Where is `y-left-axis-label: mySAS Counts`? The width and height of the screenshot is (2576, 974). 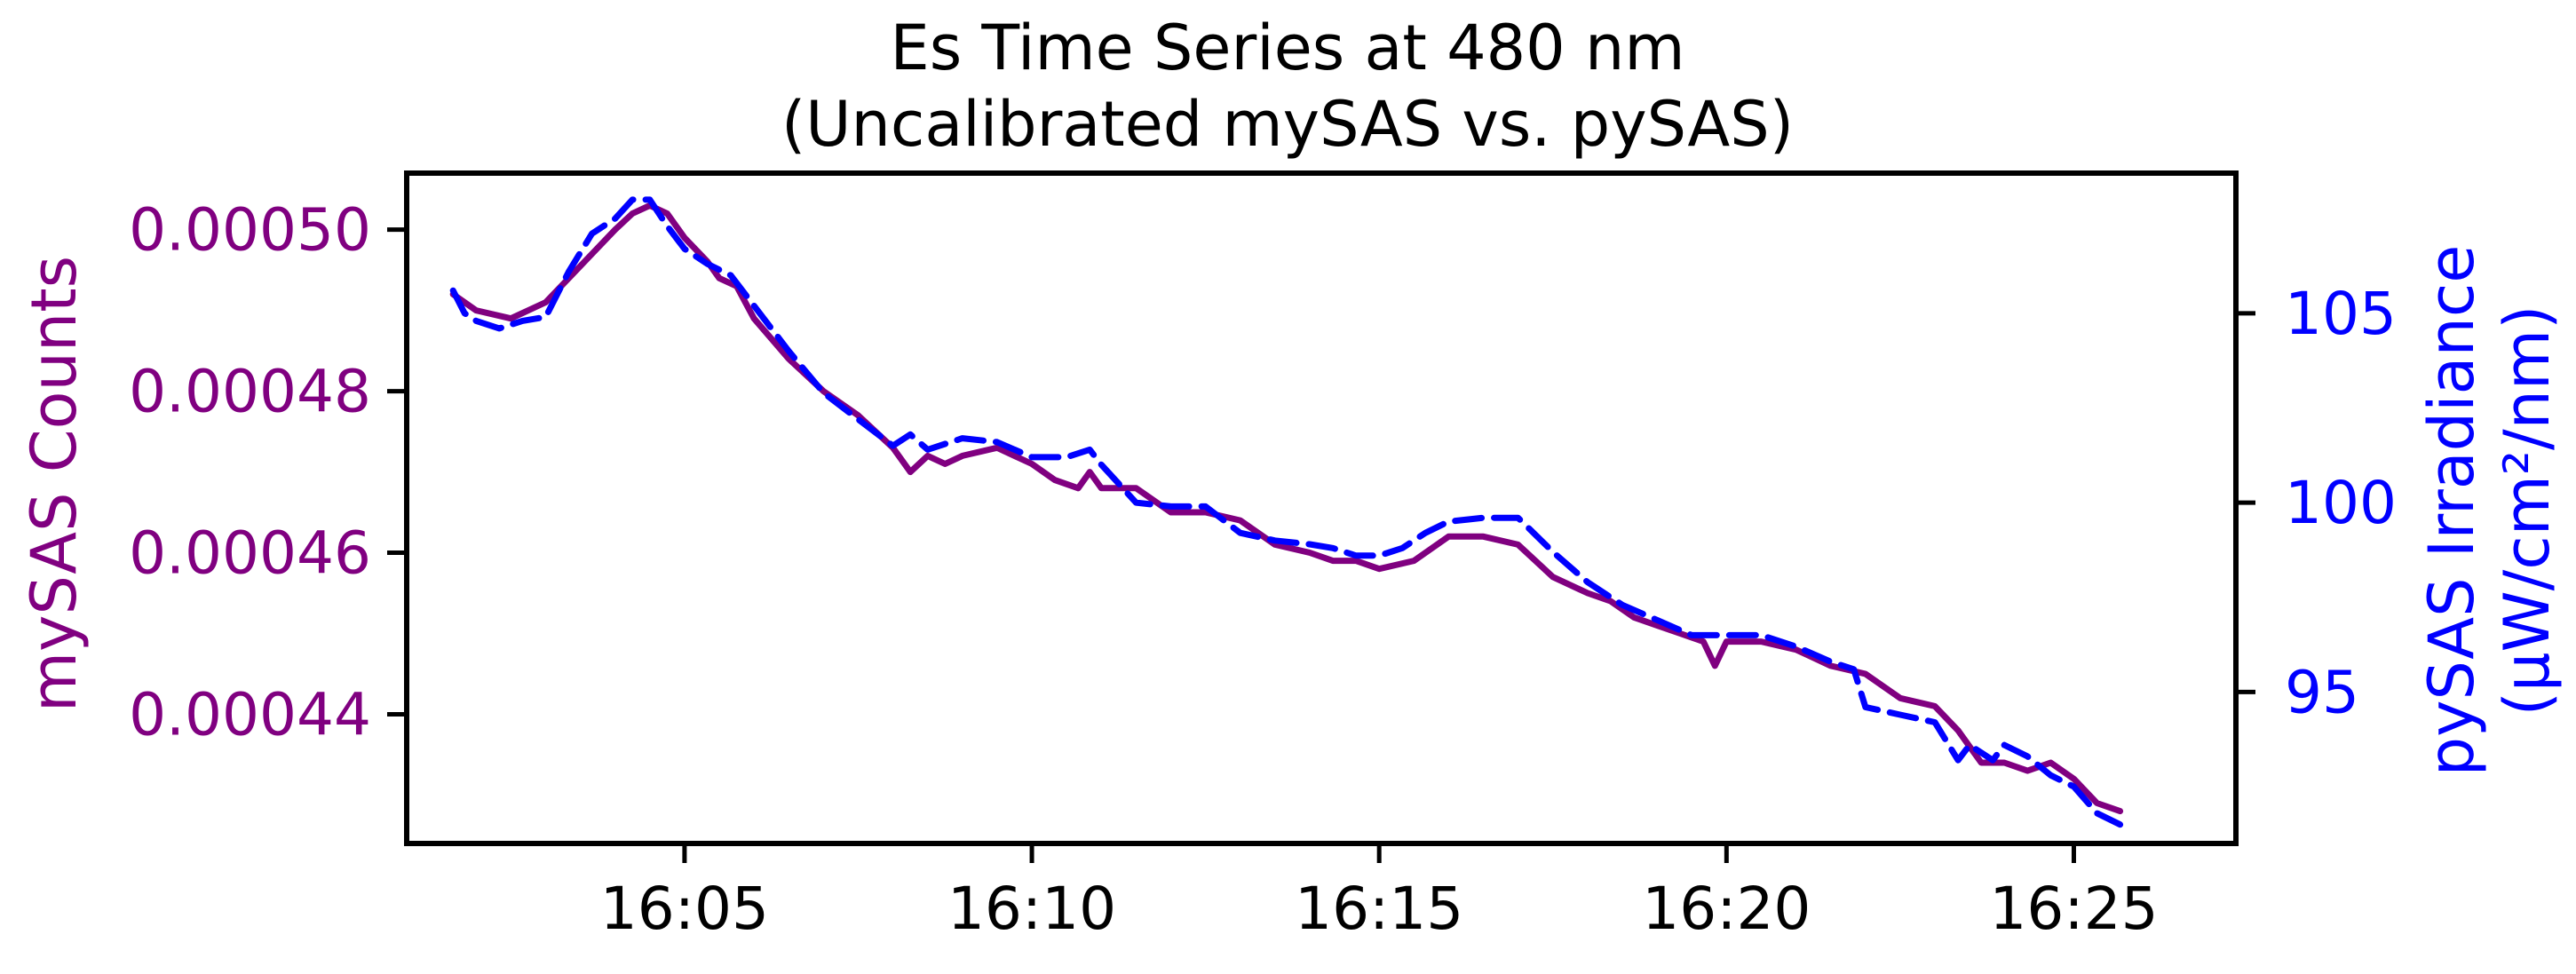 y-left-axis-label: mySAS Counts is located at coordinates (55, 484).